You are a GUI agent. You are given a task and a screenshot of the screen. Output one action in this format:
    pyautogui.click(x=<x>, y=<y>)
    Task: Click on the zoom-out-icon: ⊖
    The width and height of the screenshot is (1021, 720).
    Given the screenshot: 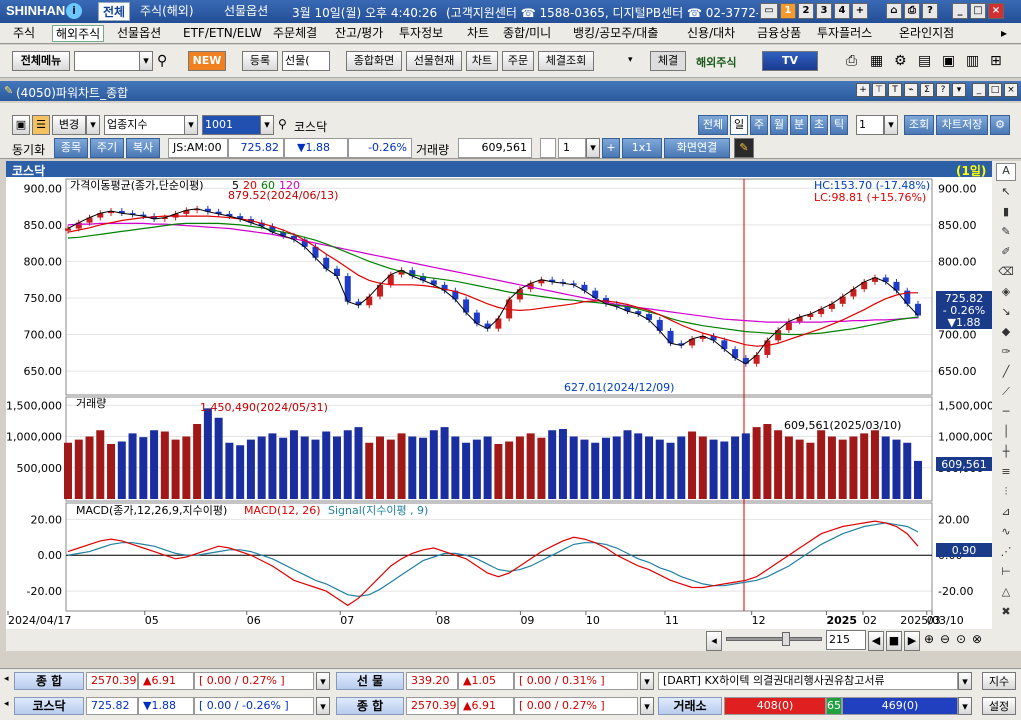 What is the action you would take?
    pyautogui.click(x=945, y=639)
    